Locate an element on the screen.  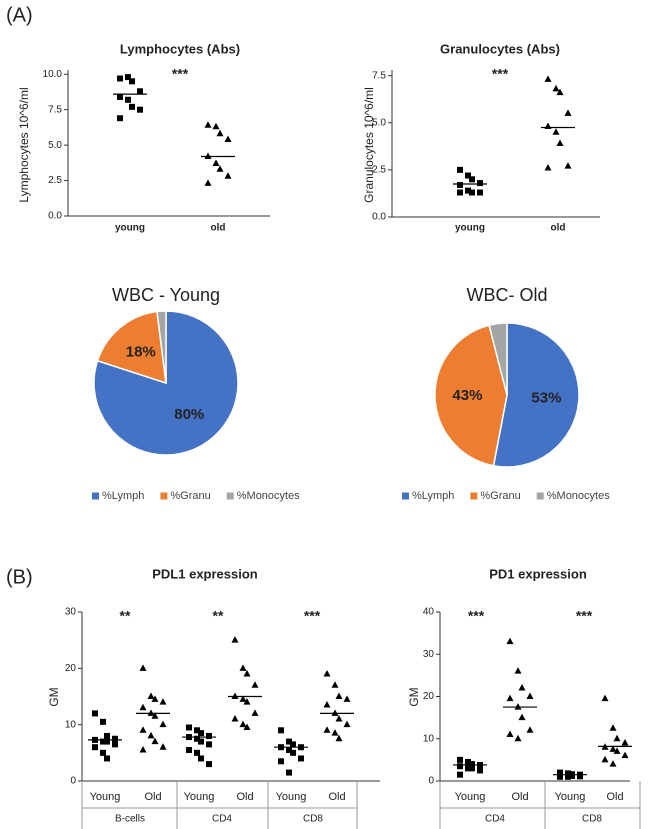
chart-title: PDL1 expression is located at coordinates (205, 573).